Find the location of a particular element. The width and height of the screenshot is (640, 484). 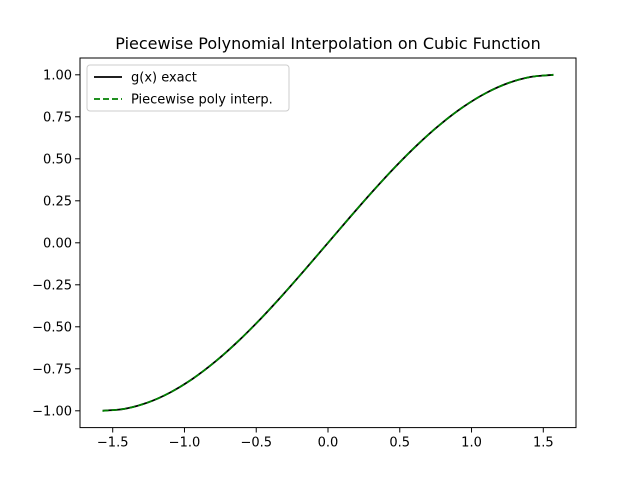

y-tick-label: 0.75 is located at coordinates (57, 117).